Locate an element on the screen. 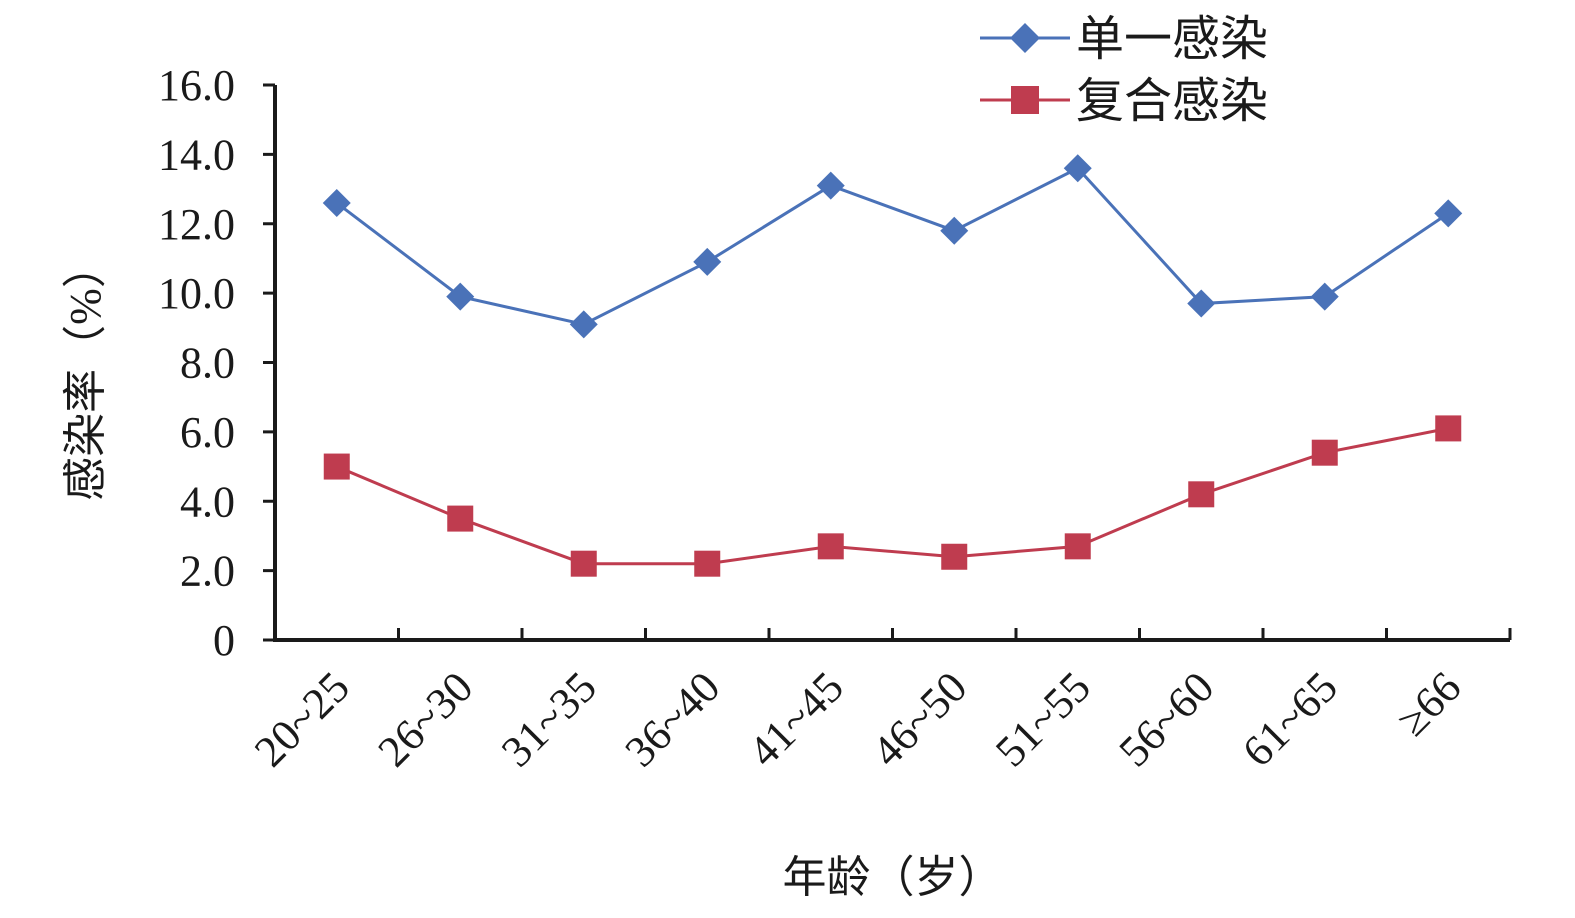 The width and height of the screenshot is (1575, 918). y-axis-title: 感染率（%） is located at coordinates (85, 372).